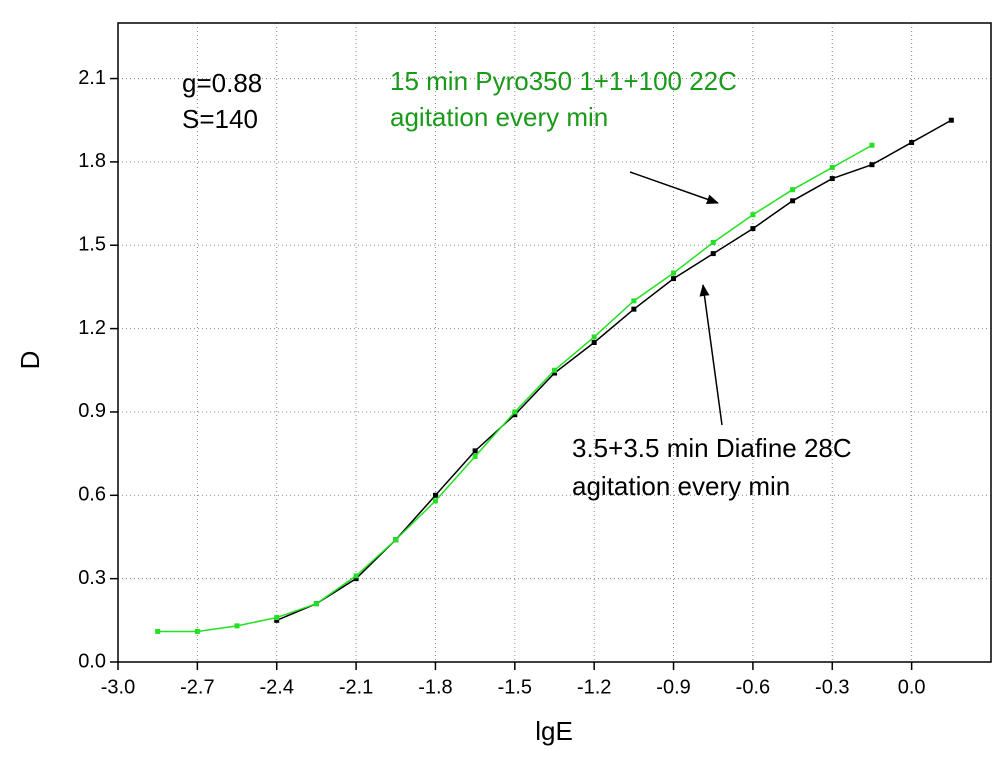  Describe the element at coordinates (753, 687) in the screenshot. I see `x-tick-label: -0.6` at that location.